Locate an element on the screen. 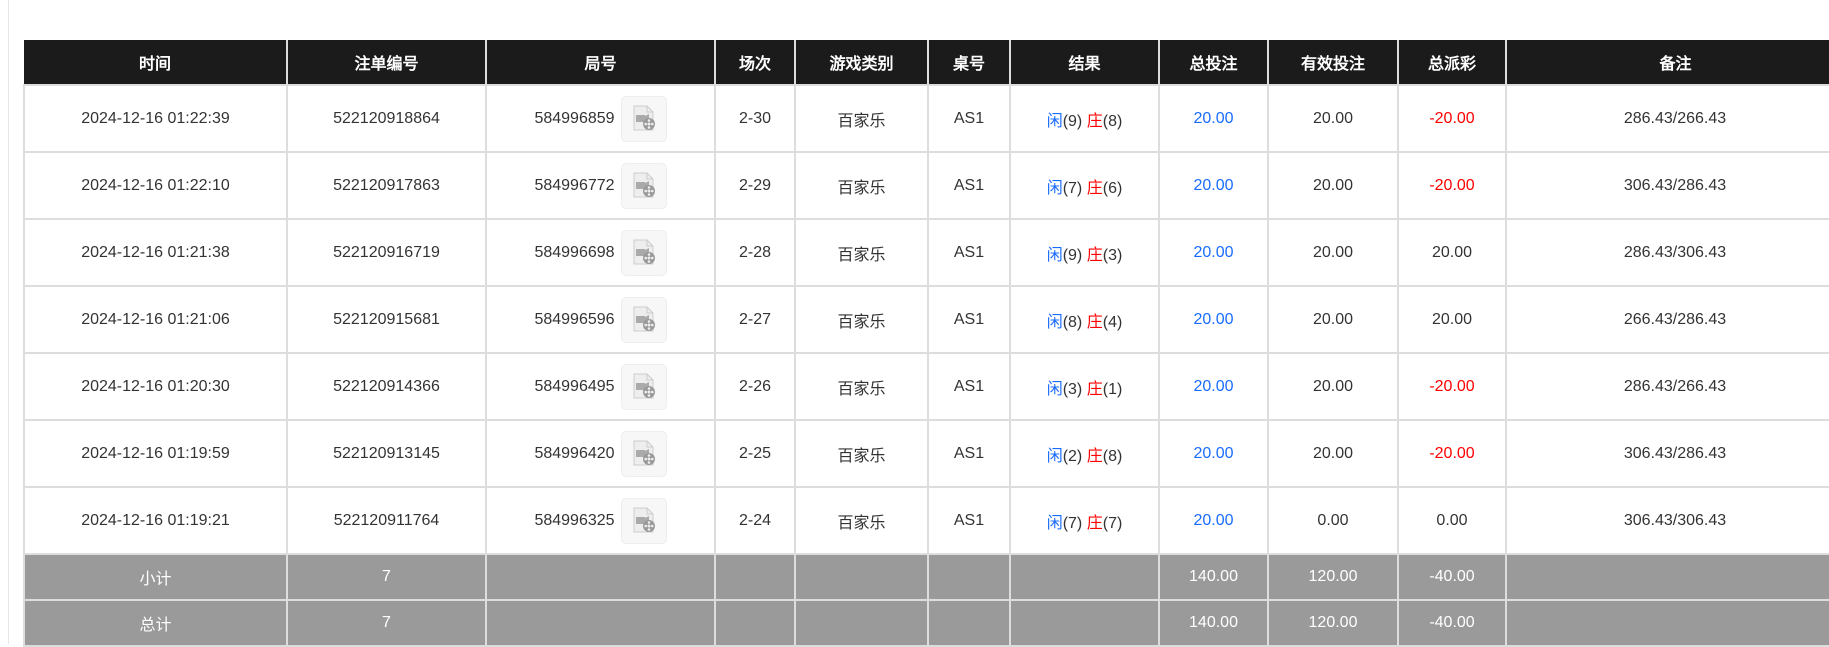  total-total-bet: 140.00 is located at coordinates (1213, 623).